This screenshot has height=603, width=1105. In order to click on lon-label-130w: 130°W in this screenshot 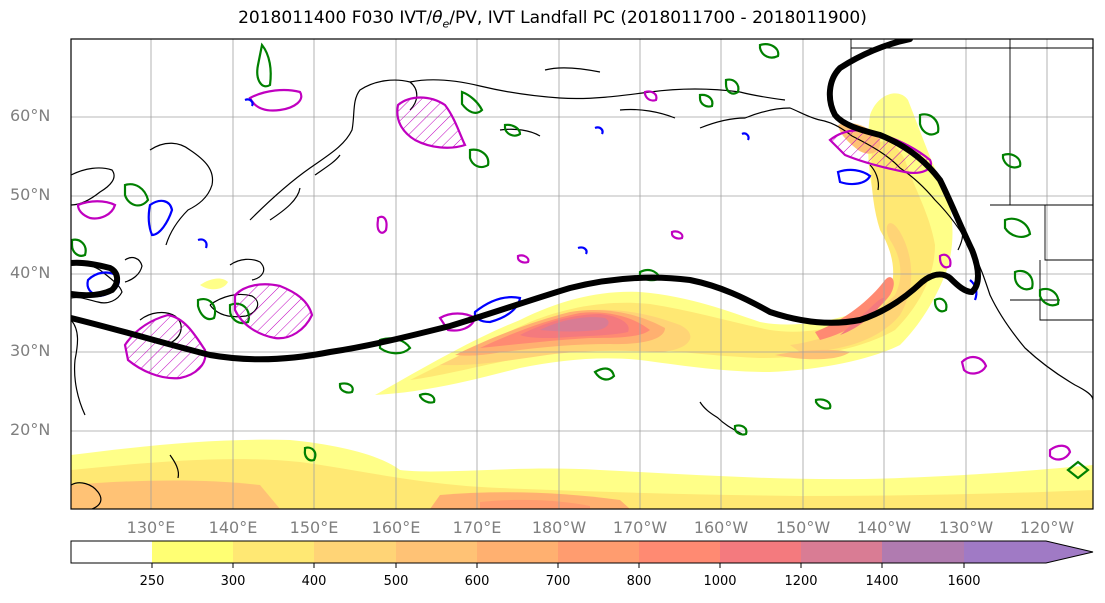, I will do `click(966, 527)`.